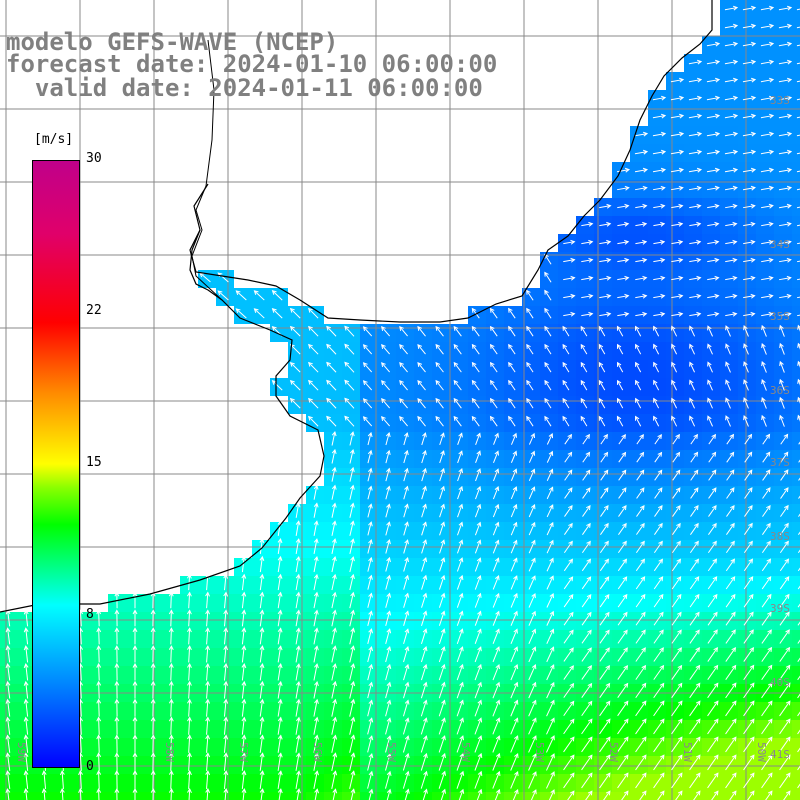  Describe the element at coordinates (780, 316) in the screenshot. I see `latitude-label: 35S` at that location.